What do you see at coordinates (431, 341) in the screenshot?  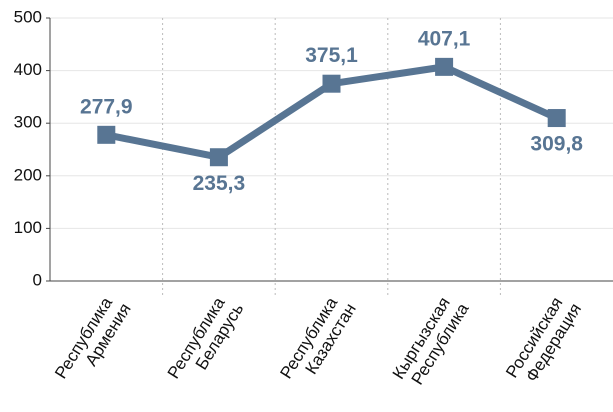 I see `x-tick-label: Кыргызская Республика` at bounding box center [431, 341].